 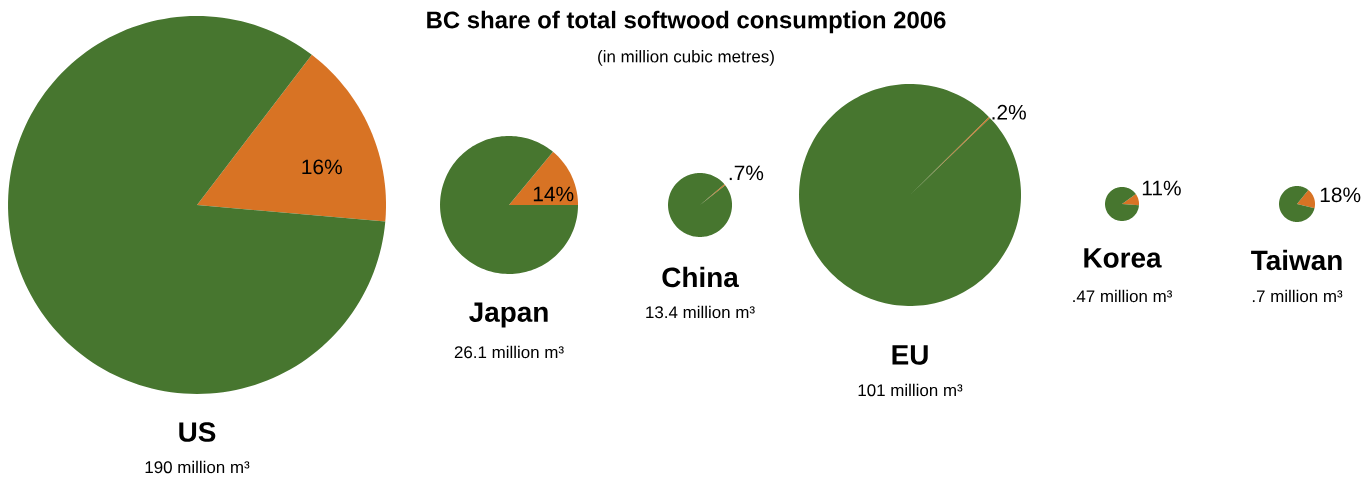 I want to click on data-label: 16%, so click(x=322, y=167).